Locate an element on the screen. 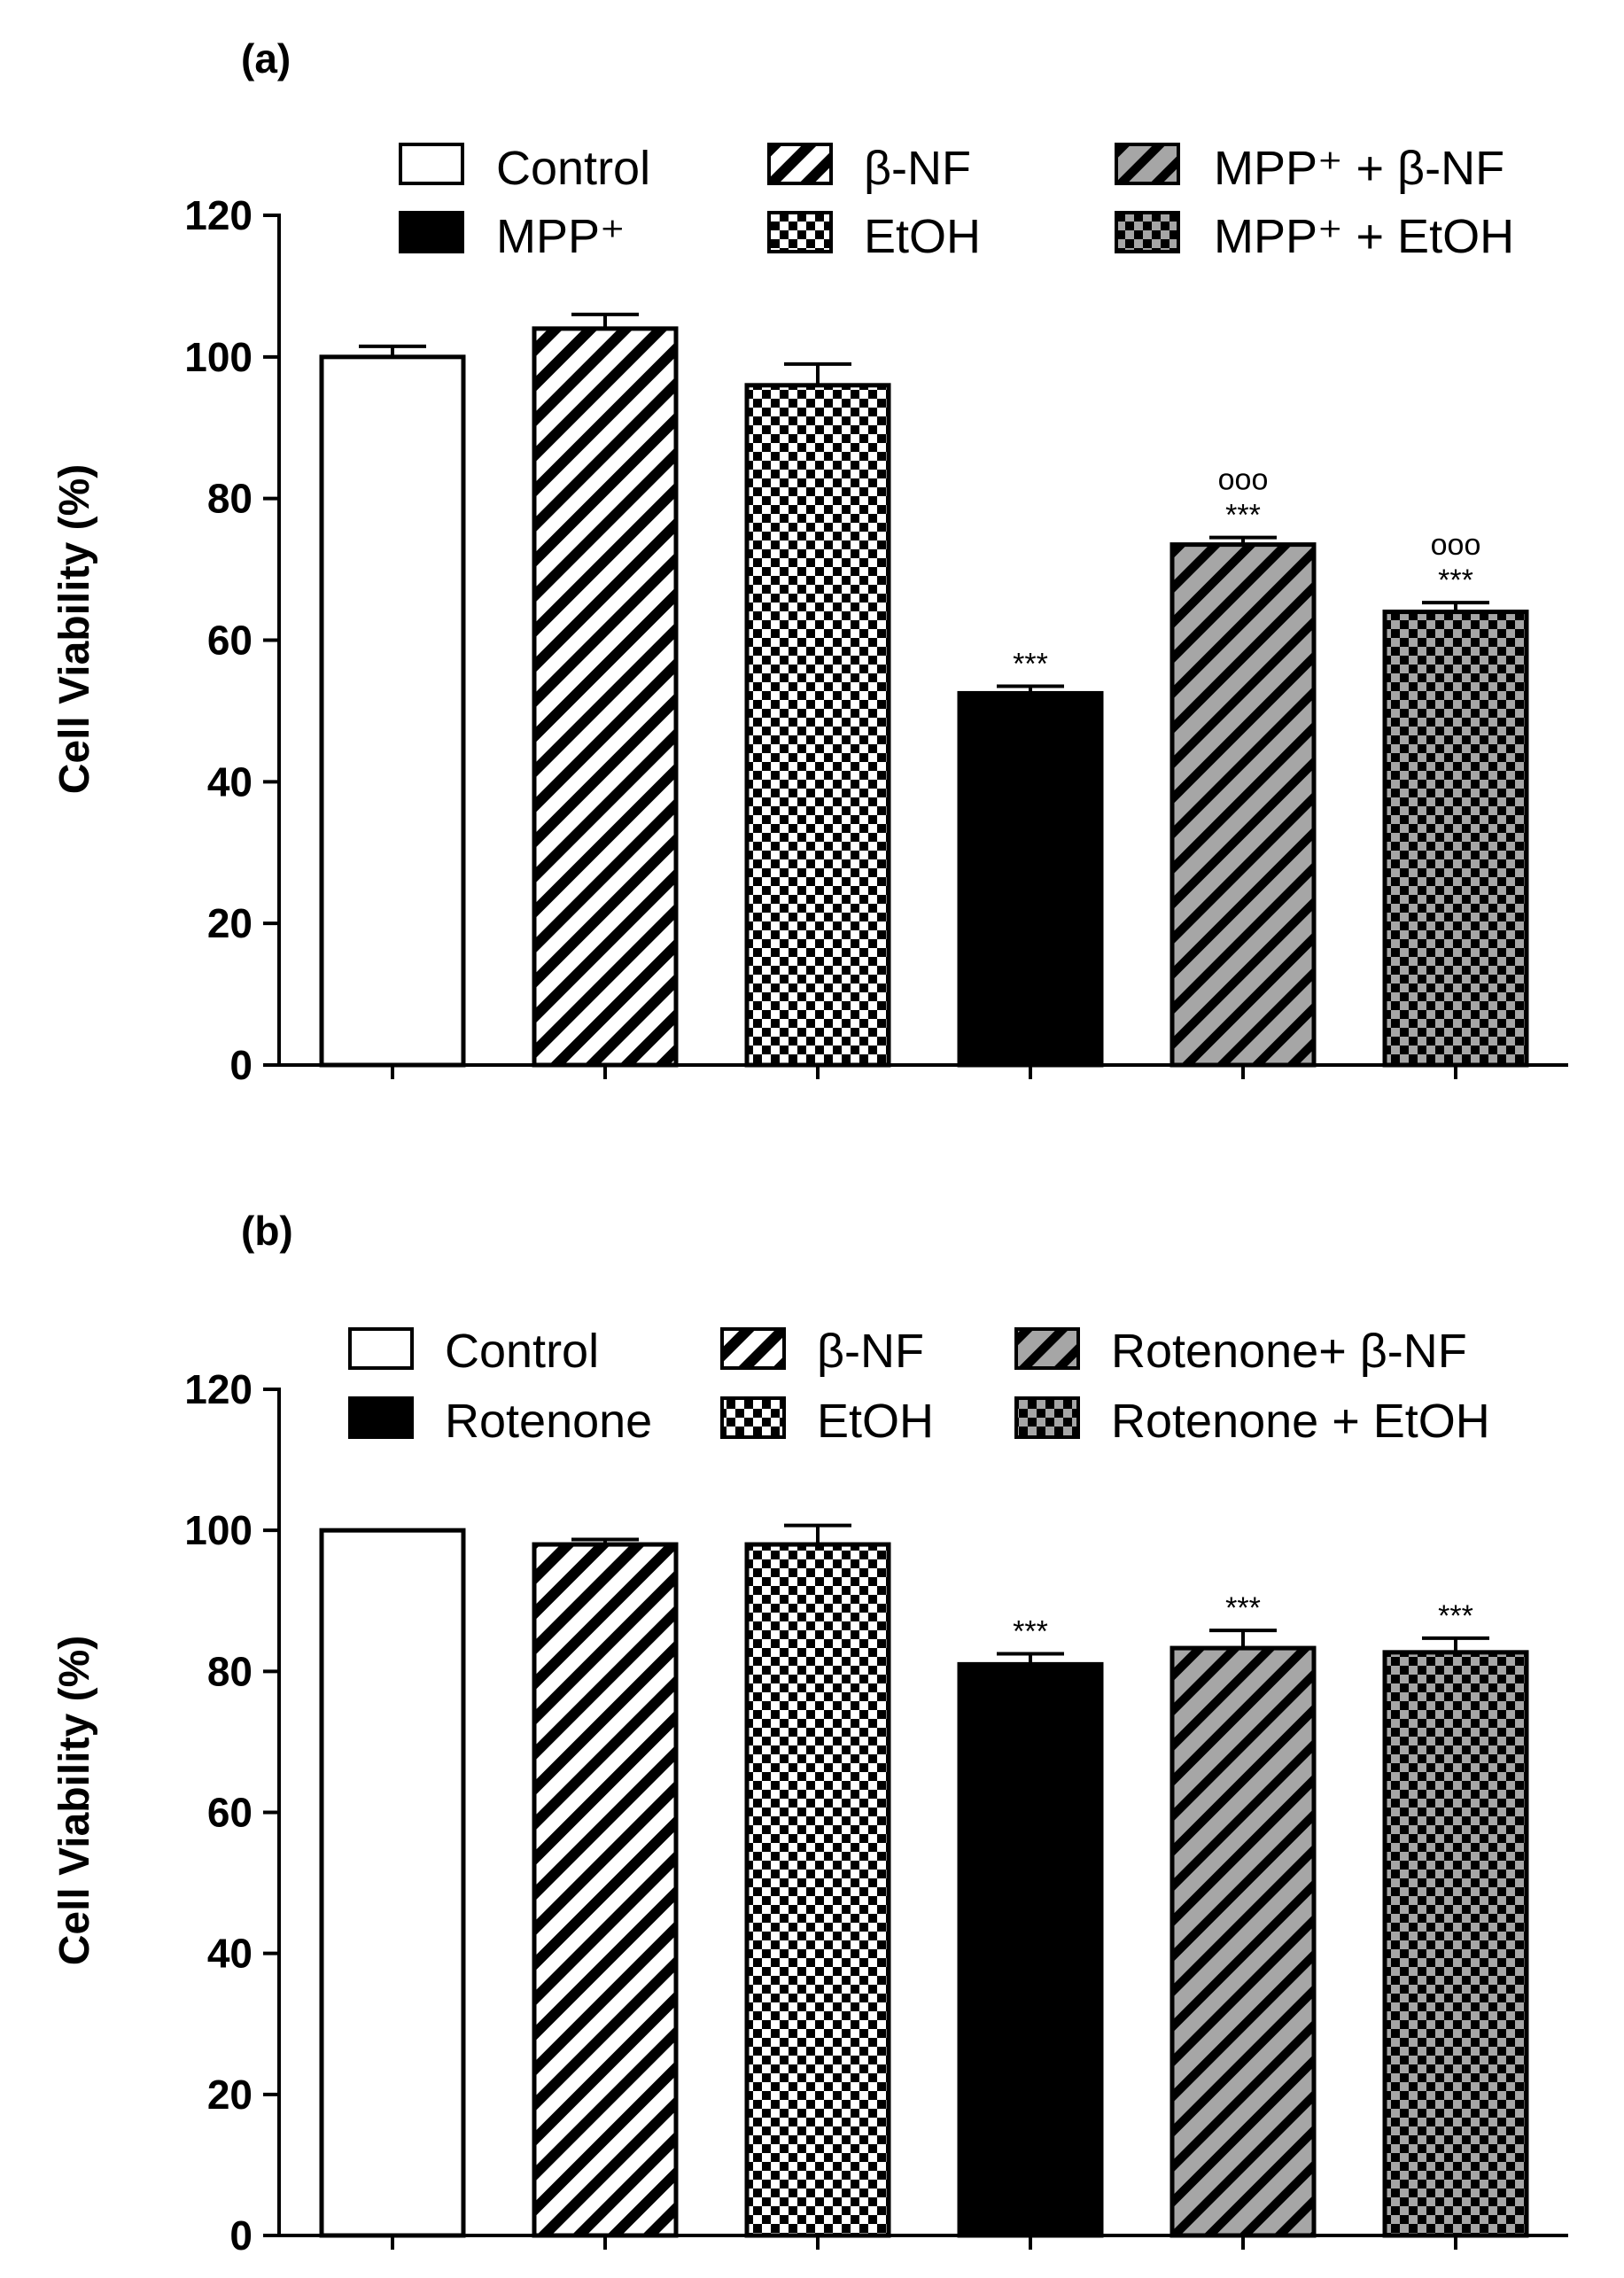 The width and height of the screenshot is (1624, 2278). legend-label: Rotenone is located at coordinates (548, 1421).